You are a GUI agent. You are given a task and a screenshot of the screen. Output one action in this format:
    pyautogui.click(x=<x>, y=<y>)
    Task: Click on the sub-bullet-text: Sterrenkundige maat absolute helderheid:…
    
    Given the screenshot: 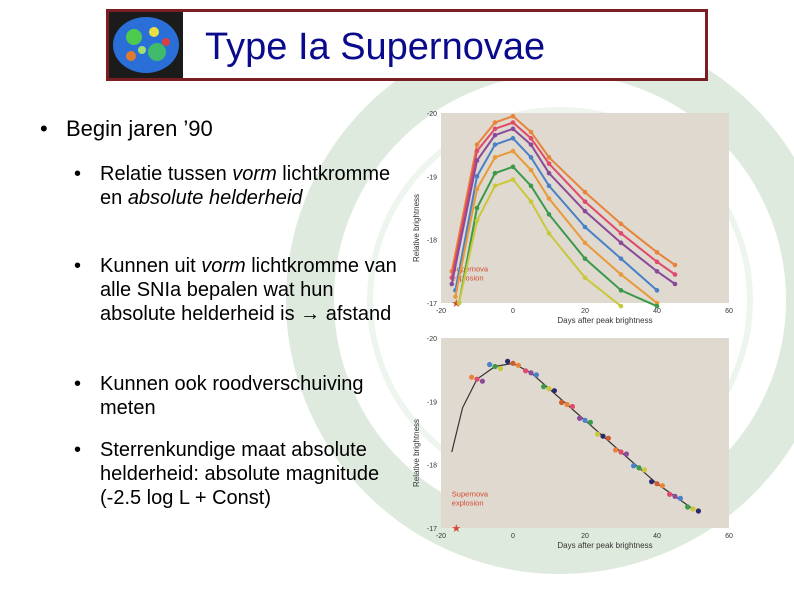 What is the action you would take?
    pyautogui.click(x=250, y=474)
    